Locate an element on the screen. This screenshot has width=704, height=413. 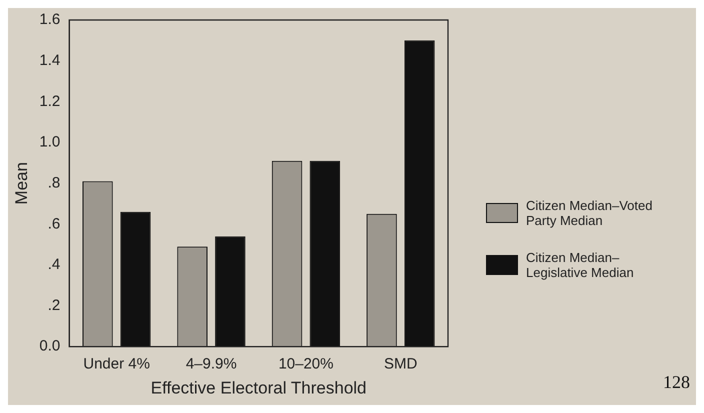
y-tick-label: .2 is located at coordinates (54, 305).